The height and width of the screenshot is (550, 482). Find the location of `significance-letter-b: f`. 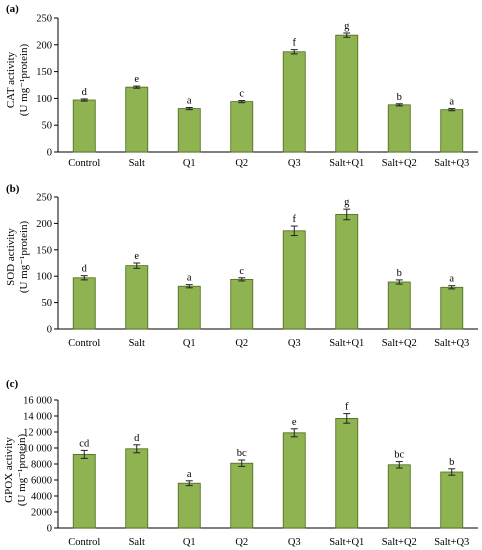

significance-letter-b: f is located at coordinates (295, 219).